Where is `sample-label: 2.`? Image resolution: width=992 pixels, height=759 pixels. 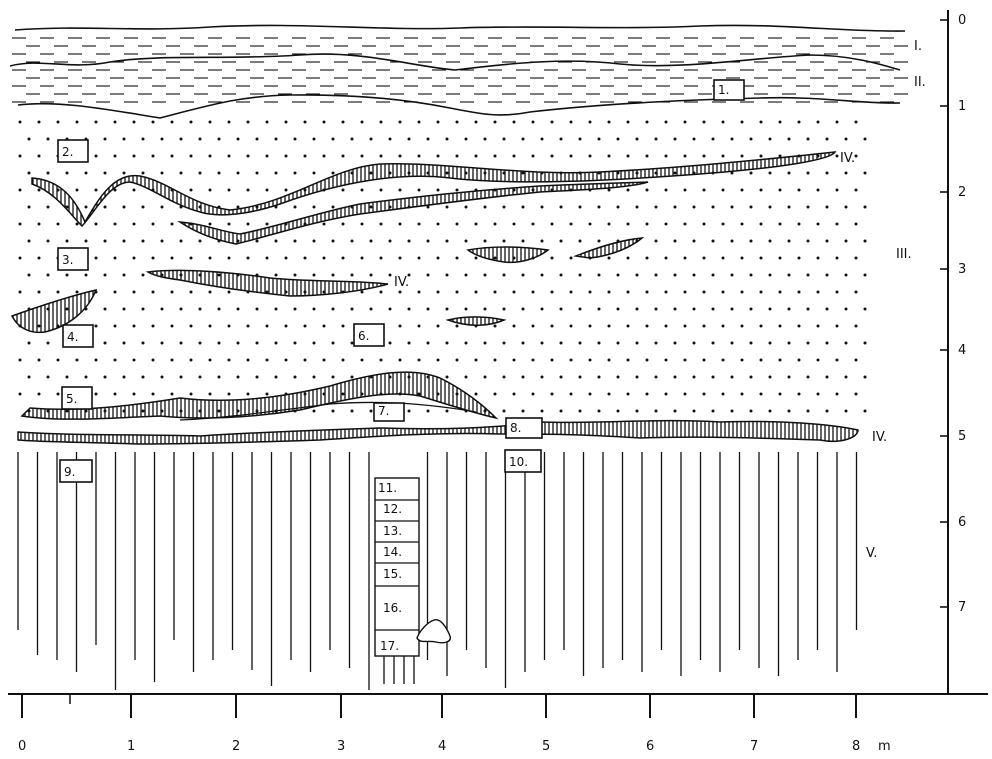
sample-label: 2. is located at coordinates (67, 152).